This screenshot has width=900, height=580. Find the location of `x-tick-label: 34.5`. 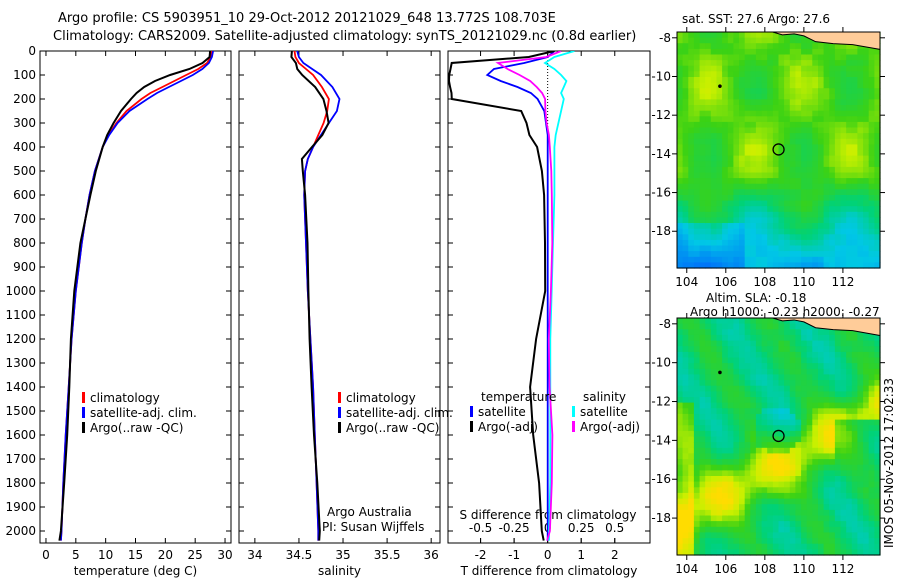

x-tick-label: 34.5 is located at coordinates (299, 555).